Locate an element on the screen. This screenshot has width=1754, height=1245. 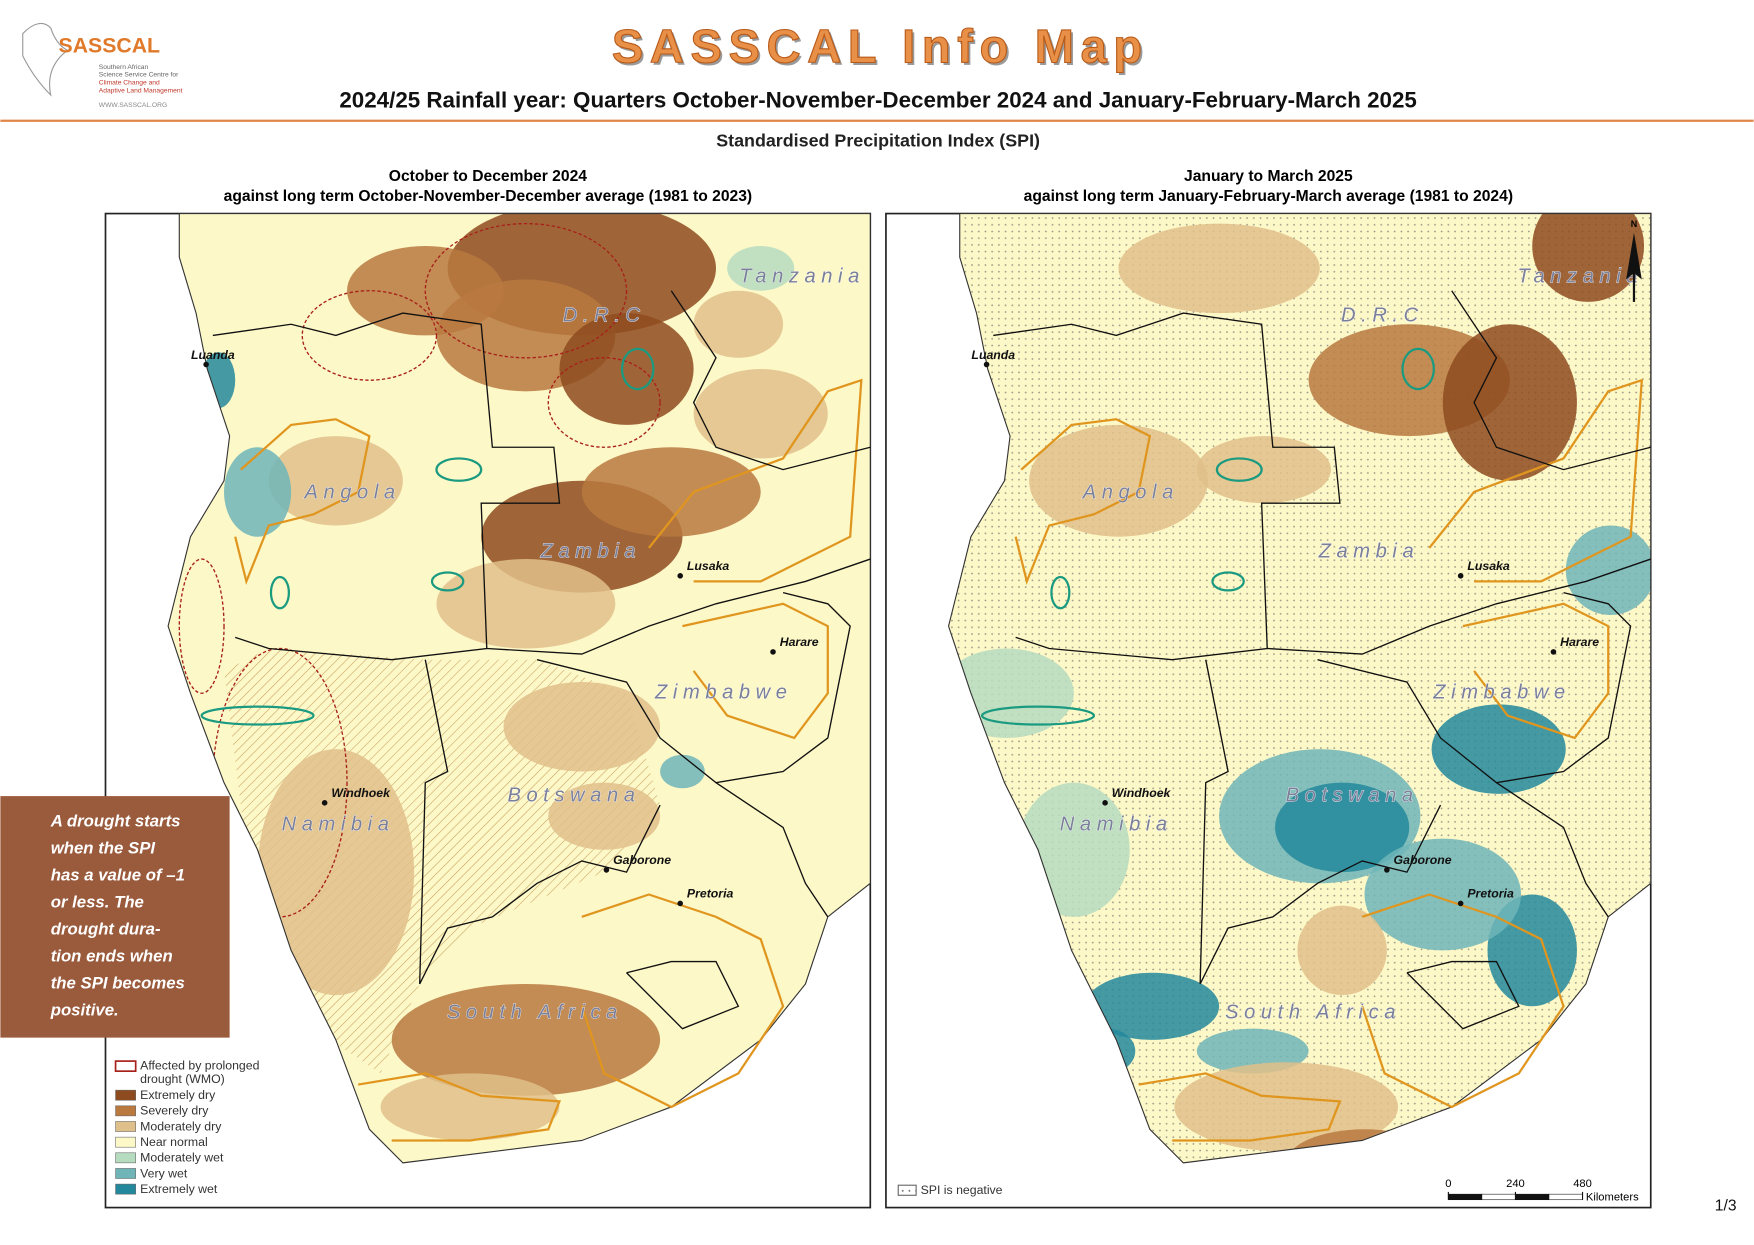
note-line: A drought starts is located at coordinates (115, 820).